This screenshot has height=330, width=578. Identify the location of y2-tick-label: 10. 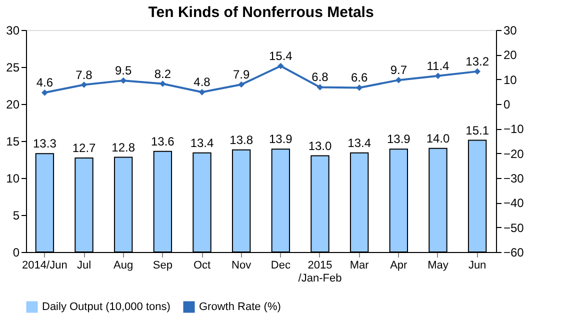
(511, 79).